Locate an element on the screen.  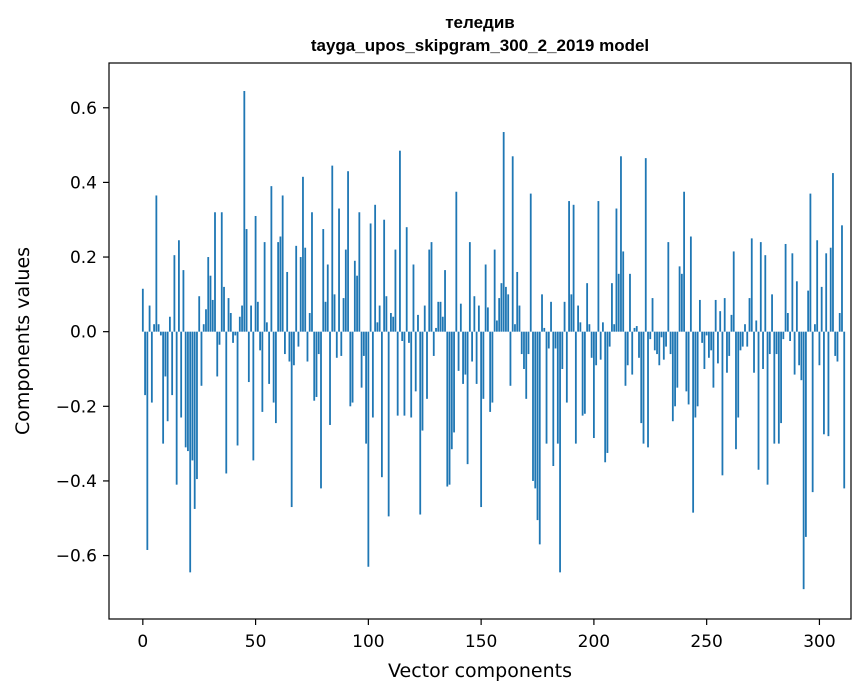
y-tick-label: 0.0 is located at coordinates (83, 333).